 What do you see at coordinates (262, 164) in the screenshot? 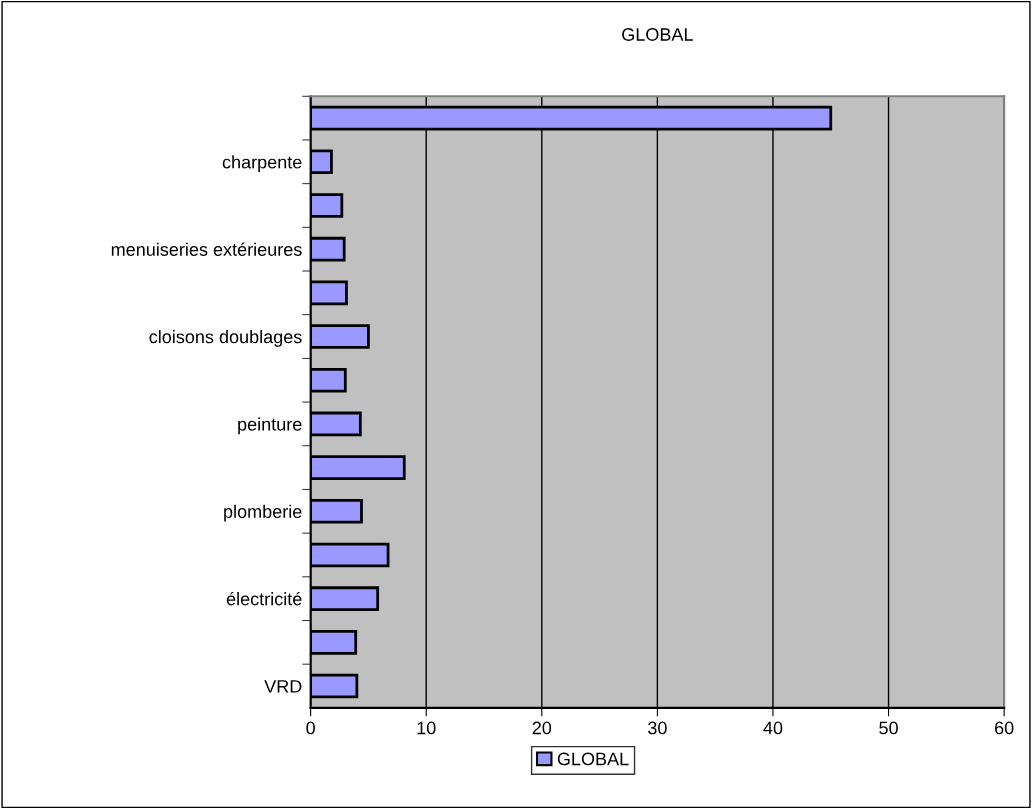
I see `y-tick-label: charpente` at bounding box center [262, 164].